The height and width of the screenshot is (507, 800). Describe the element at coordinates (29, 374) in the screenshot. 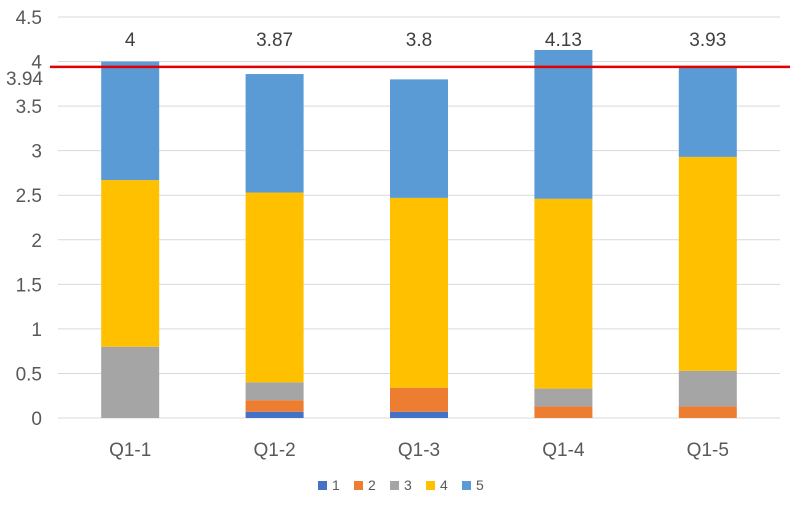

I see `y-tick-label: 0.5` at that location.